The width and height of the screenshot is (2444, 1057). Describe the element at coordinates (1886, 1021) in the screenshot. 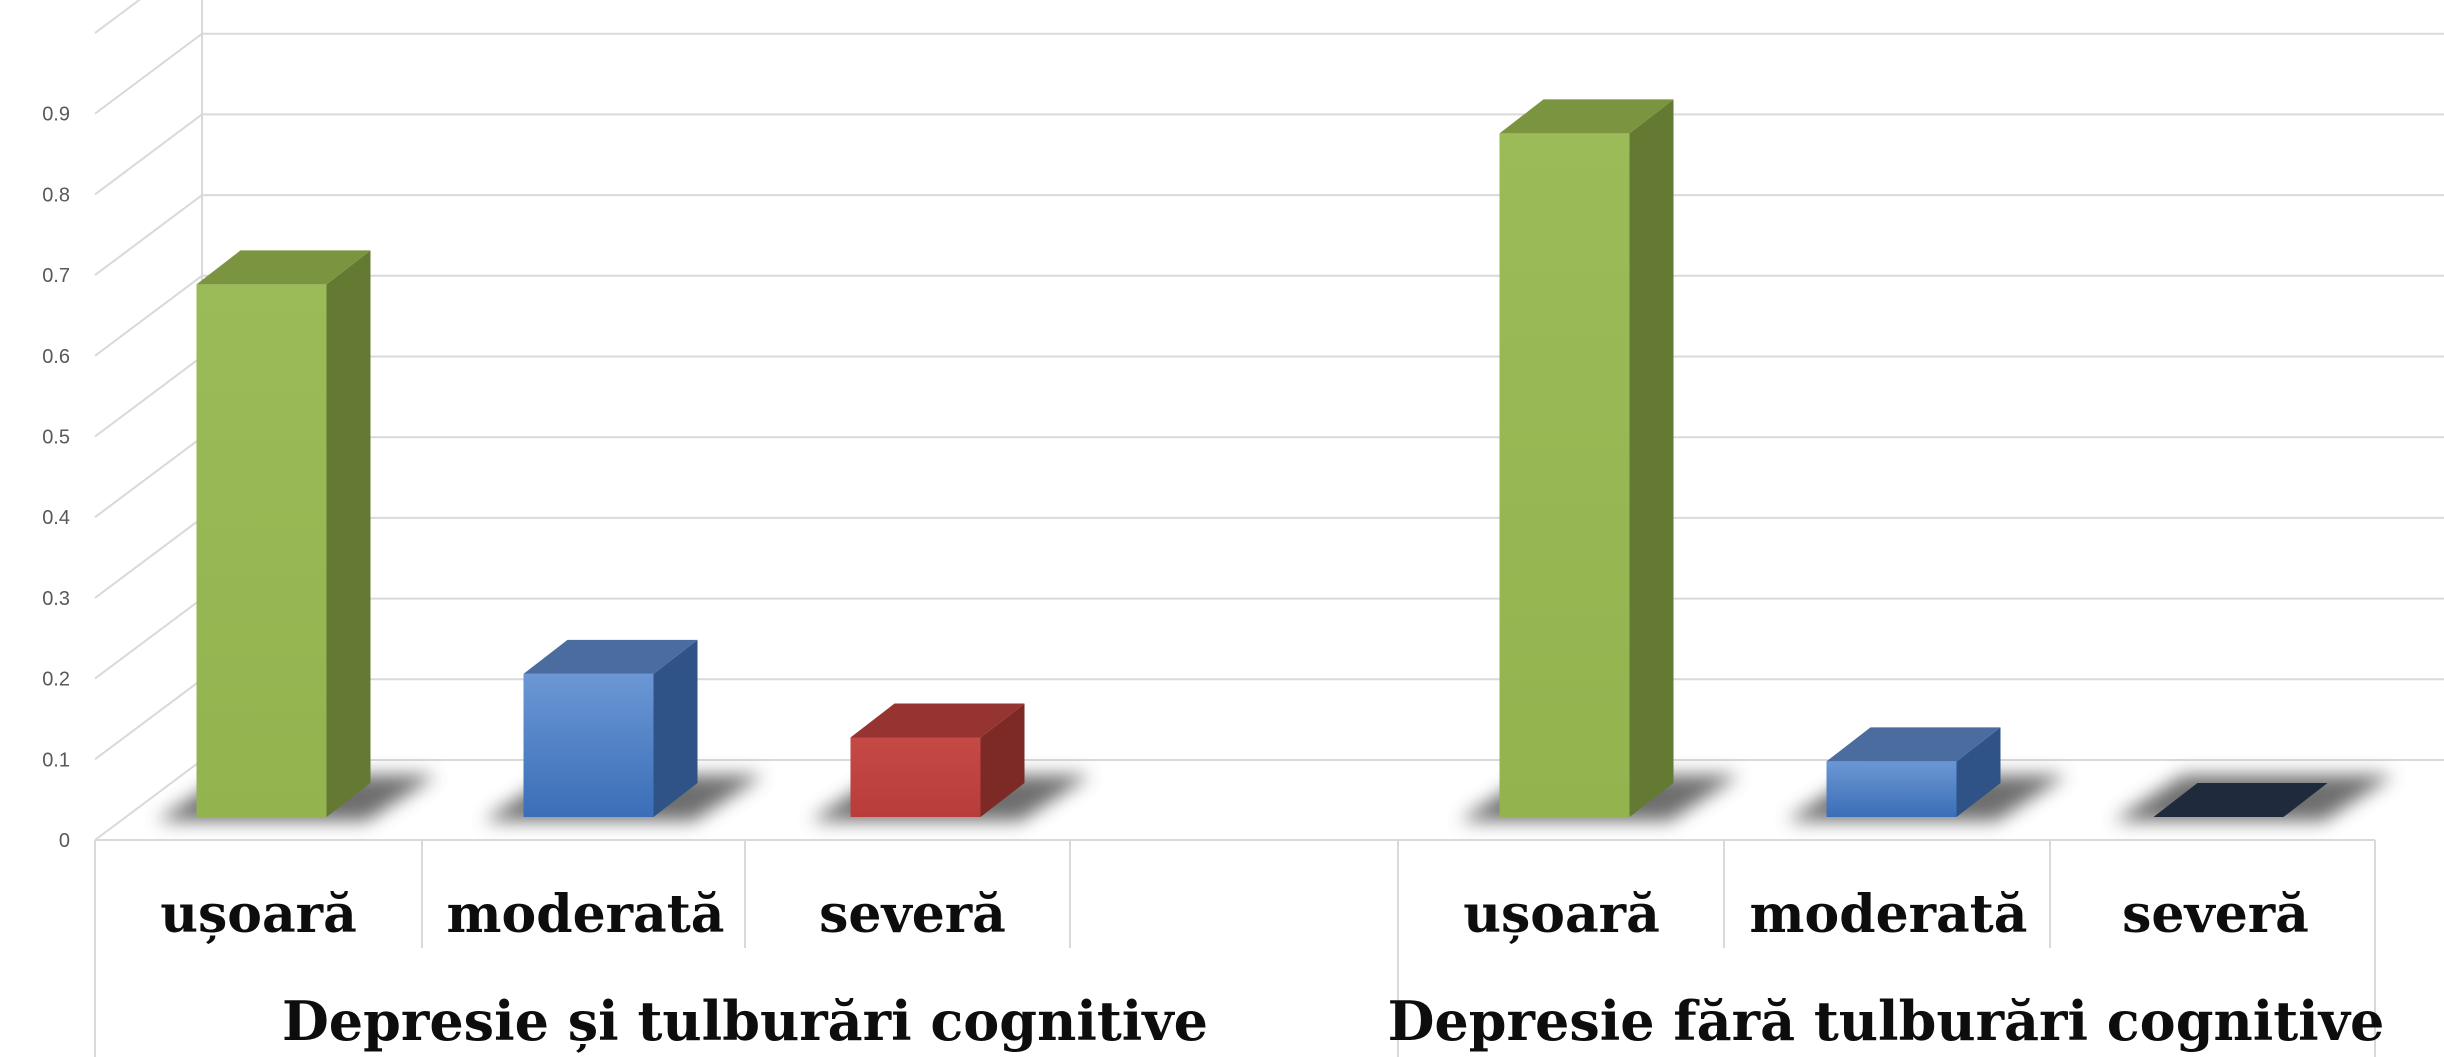

I see `group-label: Depresie fără tulburări cognitive` at that location.